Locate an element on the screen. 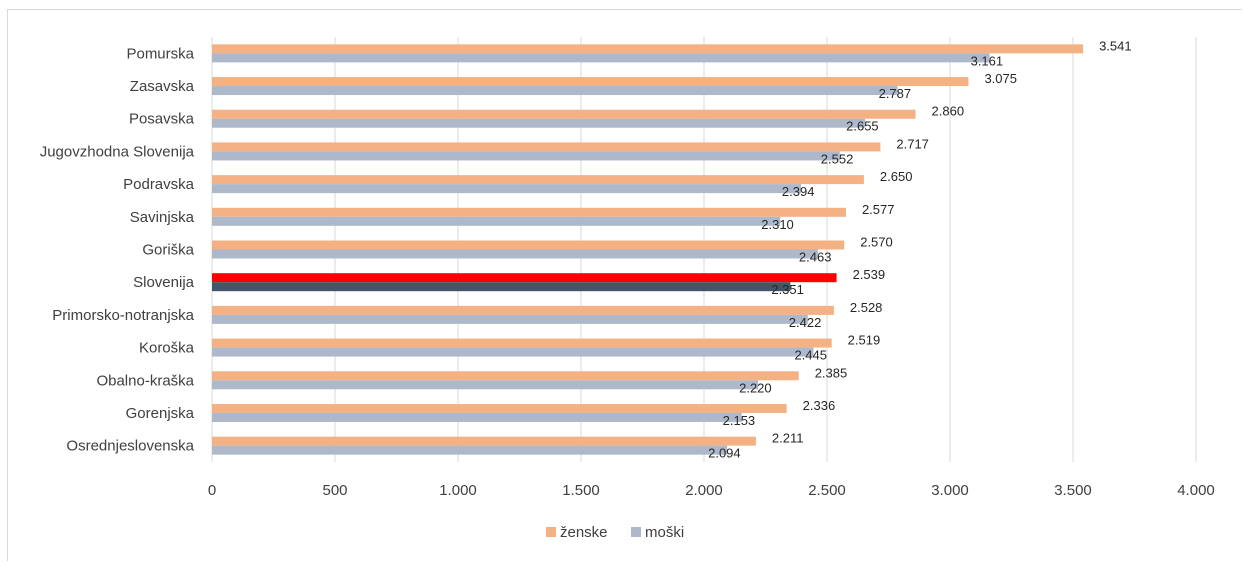  category-label: Obalno-kraška is located at coordinates (145, 380).